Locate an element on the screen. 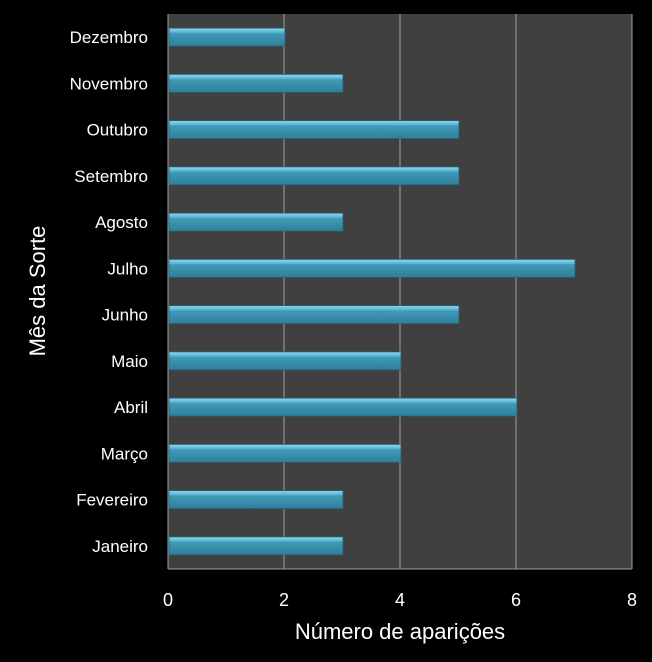 The width and height of the screenshot is (652, 662). y-tick-label: Fevereiro is located at coordinates (112, 500).